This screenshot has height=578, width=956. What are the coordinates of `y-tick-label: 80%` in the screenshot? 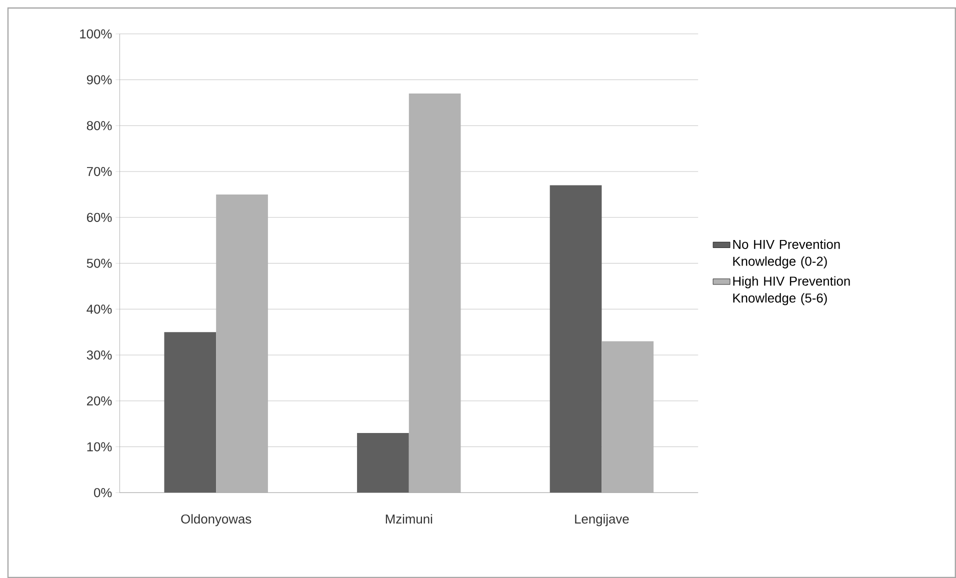 It's located at (99, 125).